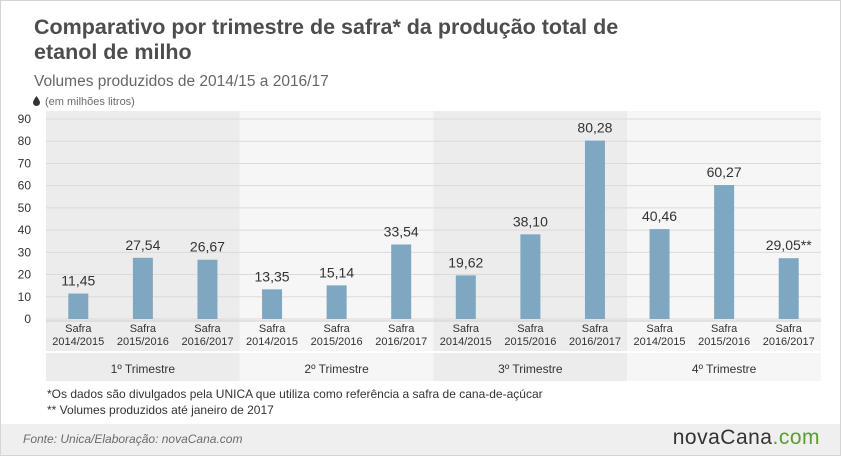 This screenshot has width=841, height=456. Describe the element at coordinates (90, 102) in the screenshot. I see `unit-label: (em milhões litros)` at that location.